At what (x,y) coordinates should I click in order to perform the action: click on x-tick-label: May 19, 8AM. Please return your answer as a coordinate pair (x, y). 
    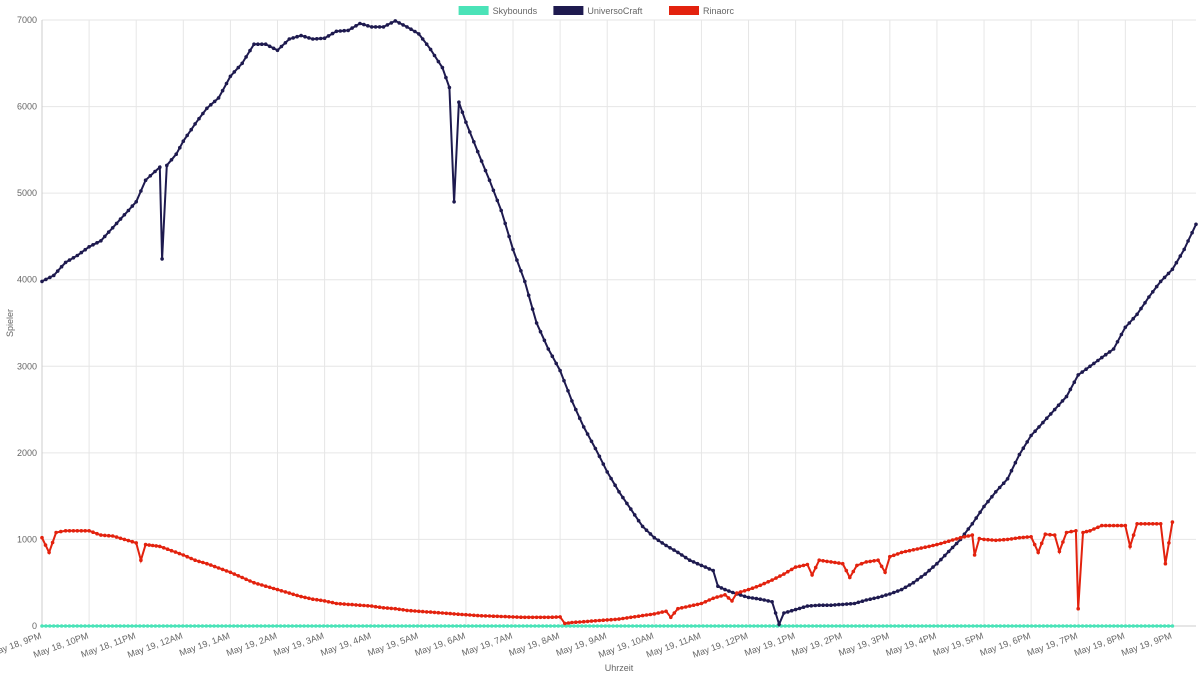
    Looking at the image, I should click on (534, 644).